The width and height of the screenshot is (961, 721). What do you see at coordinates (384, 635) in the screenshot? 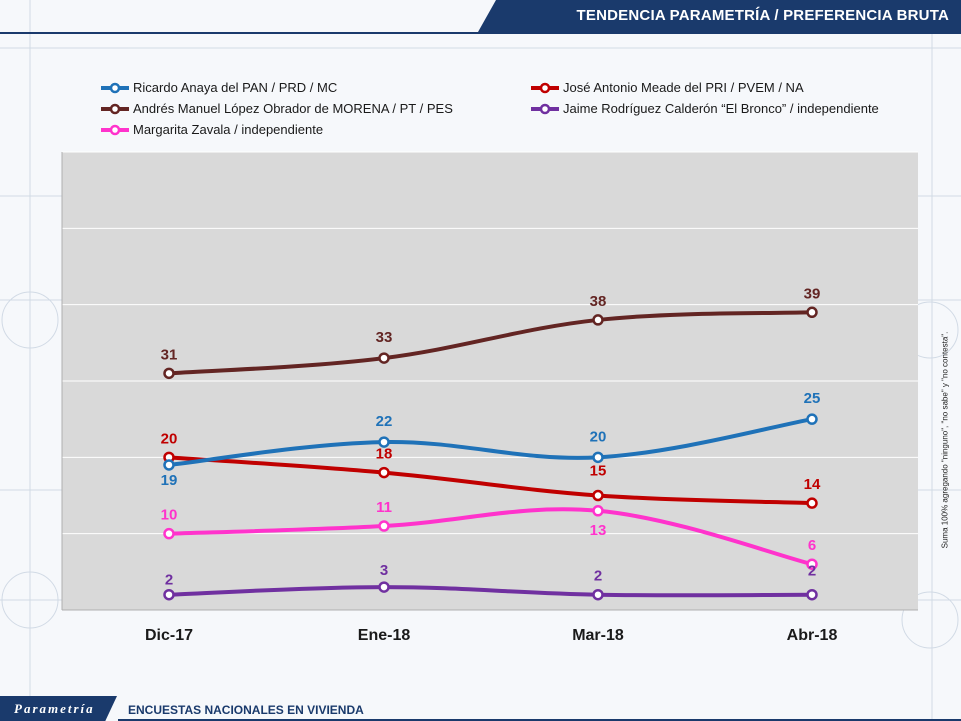
I see `x-tick-label: Ene-18` at bounding box center [384, 635].